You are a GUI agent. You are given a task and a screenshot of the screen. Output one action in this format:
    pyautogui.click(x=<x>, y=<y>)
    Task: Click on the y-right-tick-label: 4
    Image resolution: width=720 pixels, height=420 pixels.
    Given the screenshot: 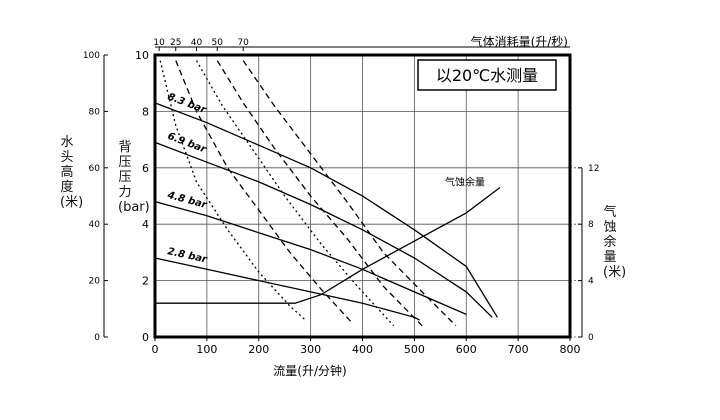 What is the action you would take?
    pyautogui.click(x=591, y=282)
    